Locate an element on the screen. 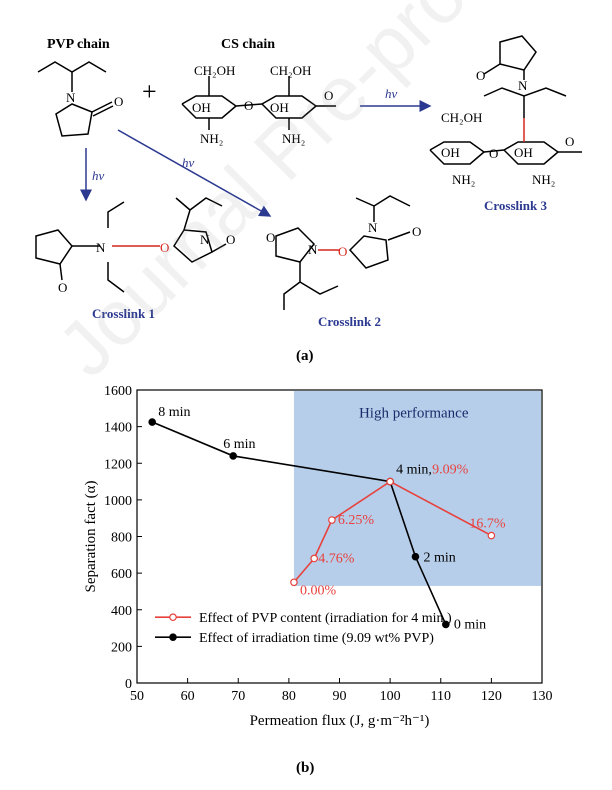 Image resolution: width=612 pixels, height=790 pixels. data-label: 2 min is located at coordinates (439, 558).